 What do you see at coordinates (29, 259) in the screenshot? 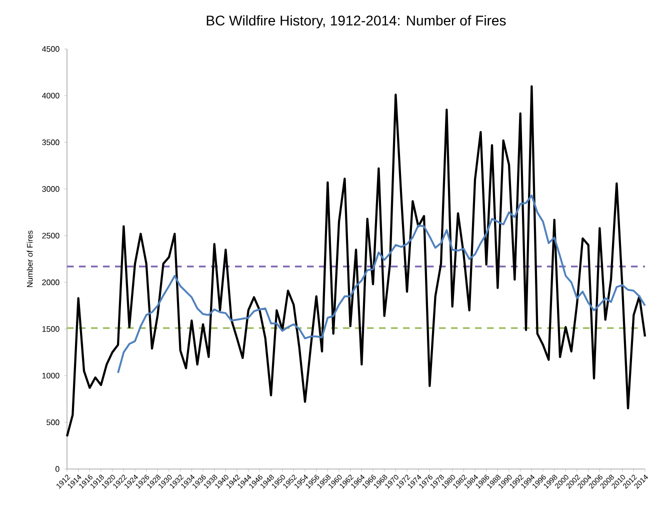
I see `y-axis-title: Number of Fires` at bounding box center [29, 259].